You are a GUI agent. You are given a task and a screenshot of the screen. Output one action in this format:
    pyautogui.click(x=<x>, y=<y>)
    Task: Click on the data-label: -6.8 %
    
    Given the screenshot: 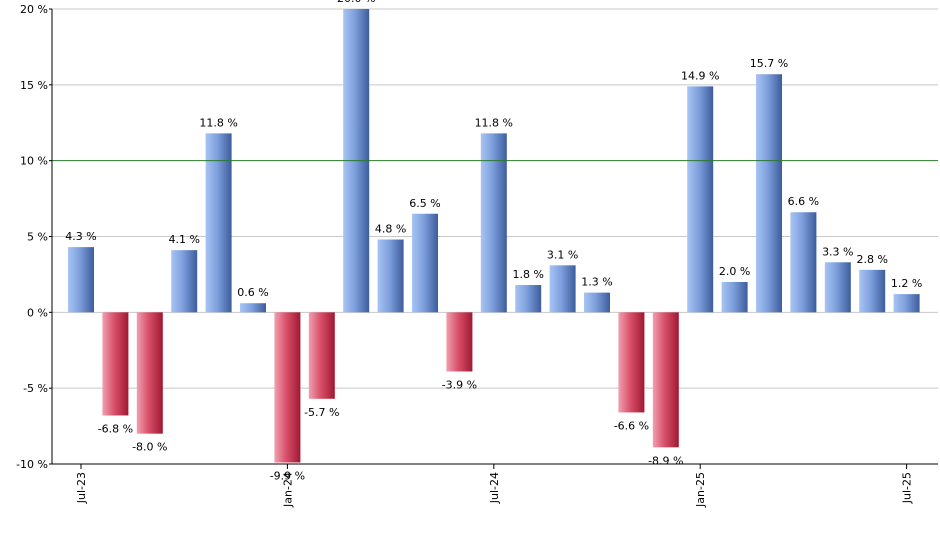 What is the action you would take?
    pyautogui.click(x=115, y=428)
    